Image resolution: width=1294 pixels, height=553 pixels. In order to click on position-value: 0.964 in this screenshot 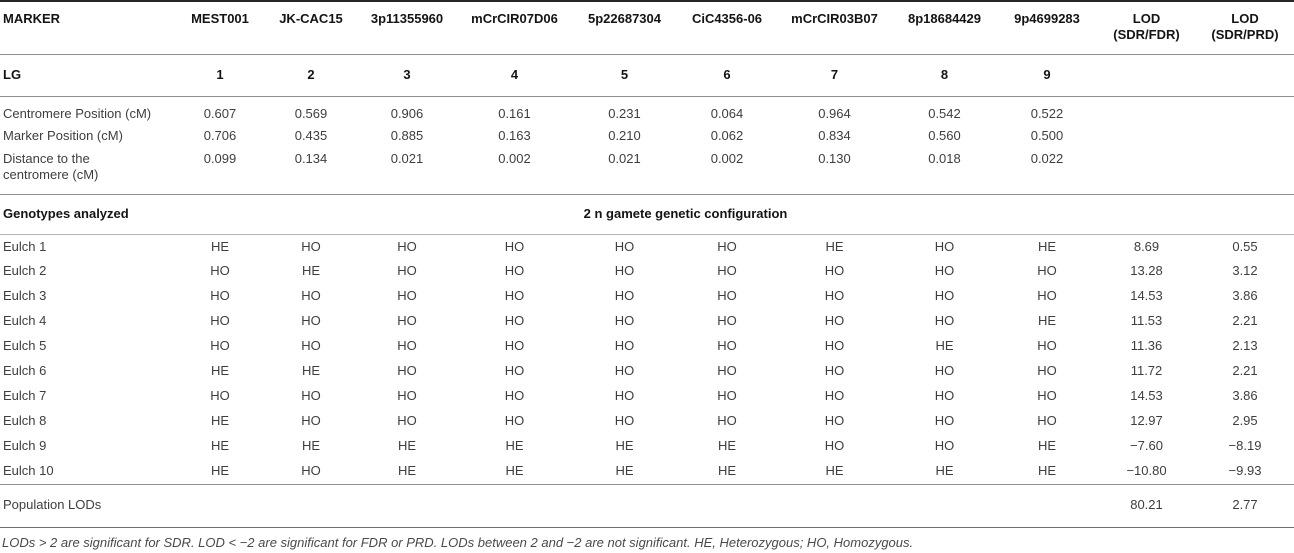, I will do `click(834, 113)`.